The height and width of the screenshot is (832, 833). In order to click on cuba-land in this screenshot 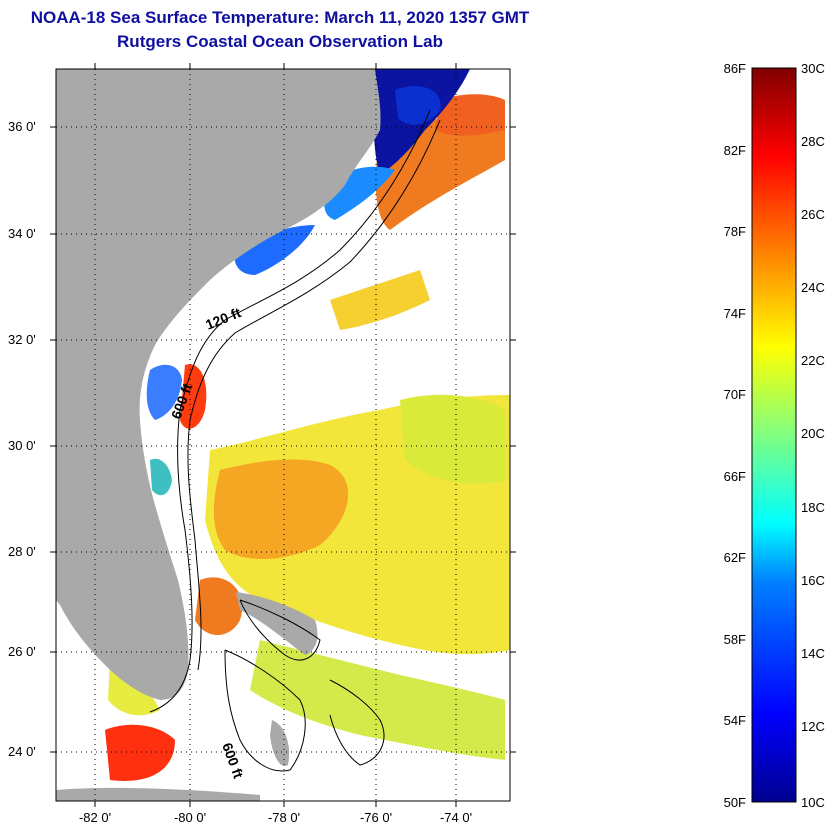, I will do `click(158, 794)`.